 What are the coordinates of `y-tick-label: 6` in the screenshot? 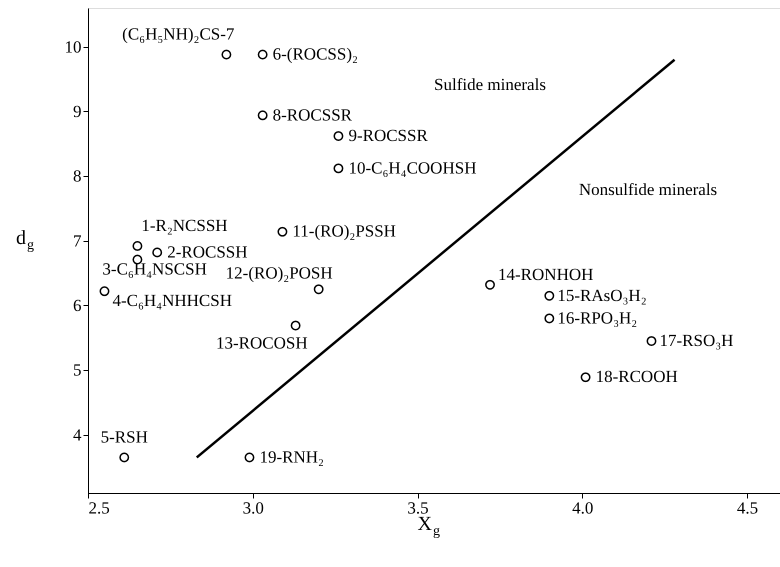 It's located at (77, 305).